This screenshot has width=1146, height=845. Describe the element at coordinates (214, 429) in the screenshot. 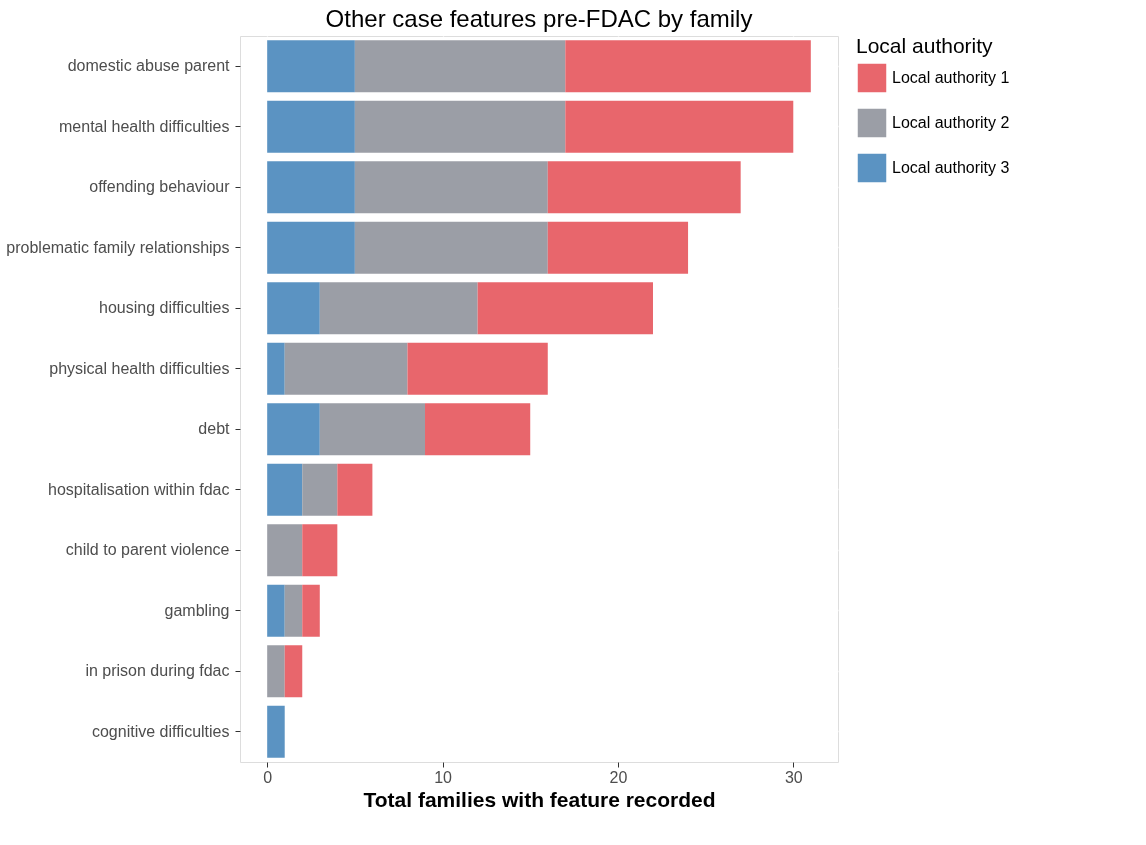

I see `y-tick-label: debt` at that location.